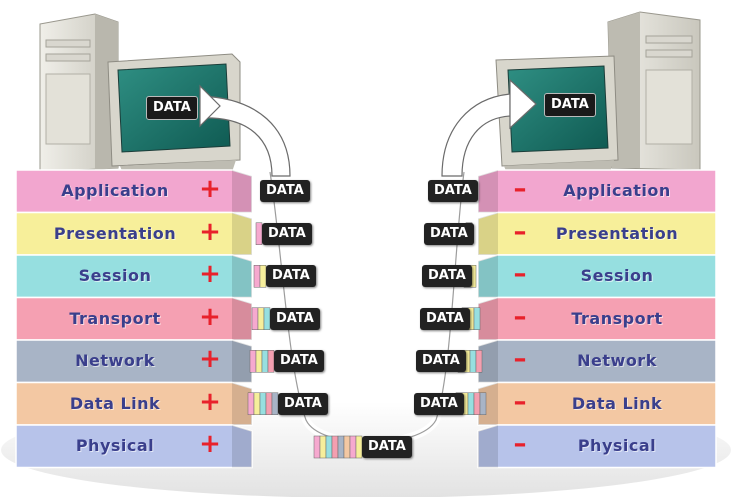 The width and height of the screenshot is (733, 501). What do you see at coordinates (520, 444) in the screenshot?
I see `receiver-minus-sign-physical: –` at bounding box center [520, 444].